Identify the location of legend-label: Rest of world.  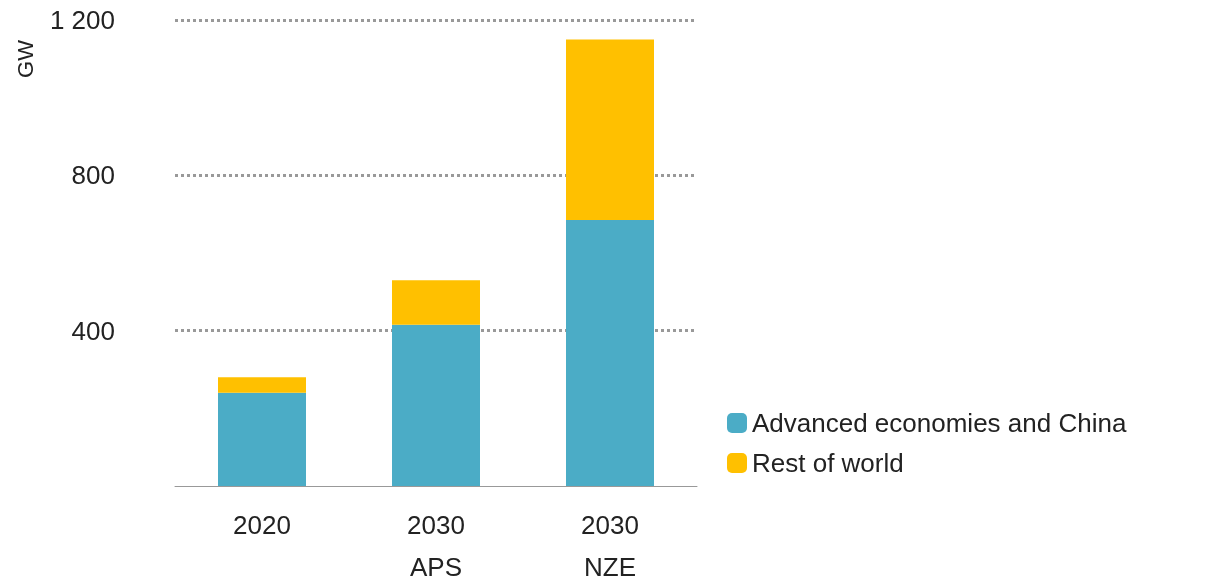
(828, 463).